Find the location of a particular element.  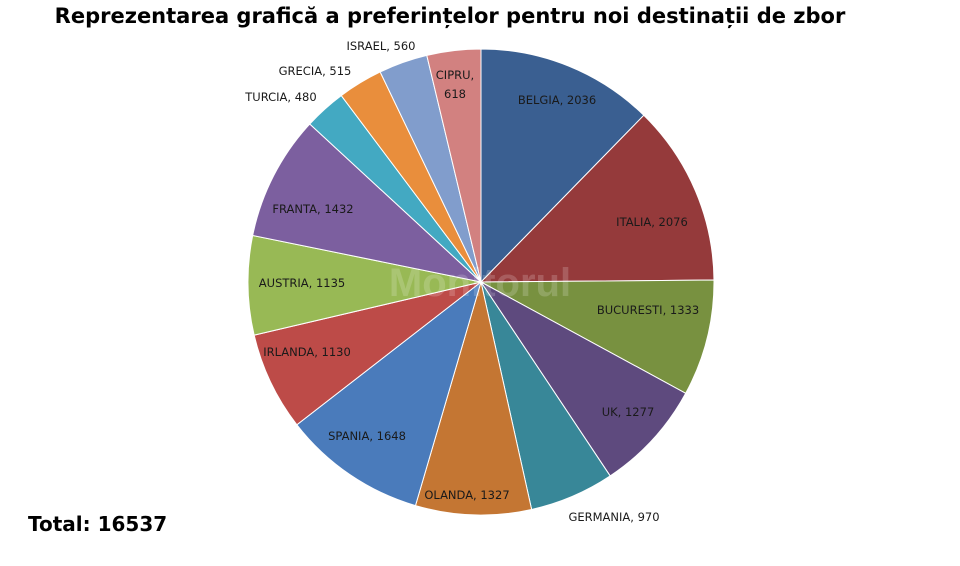

slice-label-cipru: CIPRU, 618 is located at coordinates (455, 84).